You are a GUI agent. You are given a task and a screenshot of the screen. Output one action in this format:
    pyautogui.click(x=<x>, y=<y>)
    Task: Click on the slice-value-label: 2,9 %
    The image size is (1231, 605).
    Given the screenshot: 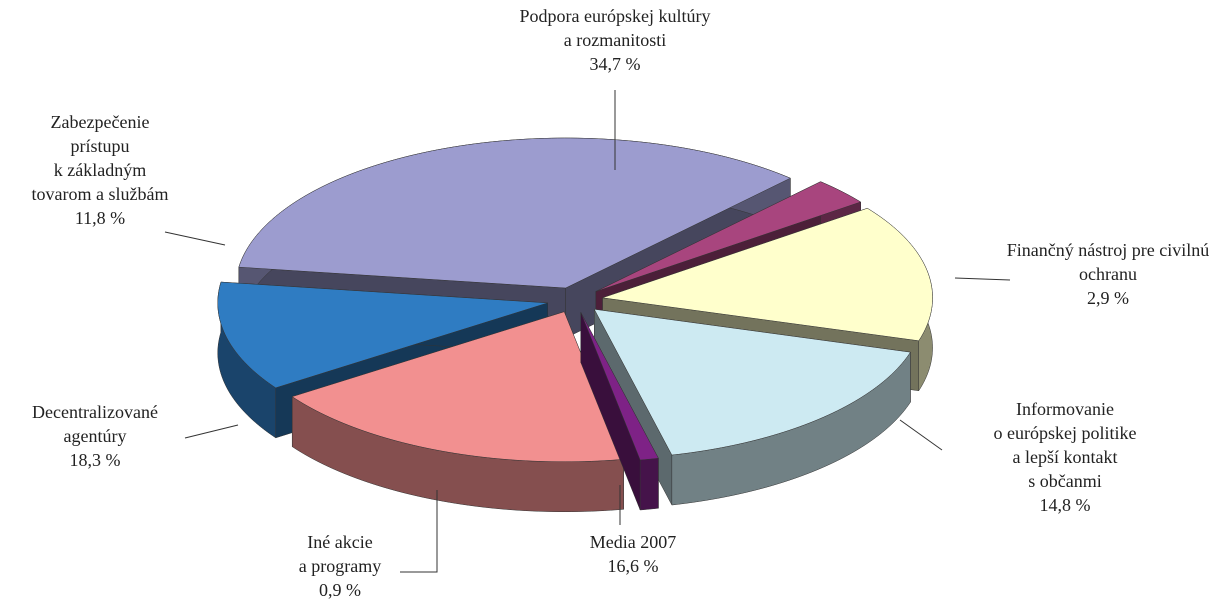 What is the action you would take?
    pyautogui.click(x=1108, y=298)
    